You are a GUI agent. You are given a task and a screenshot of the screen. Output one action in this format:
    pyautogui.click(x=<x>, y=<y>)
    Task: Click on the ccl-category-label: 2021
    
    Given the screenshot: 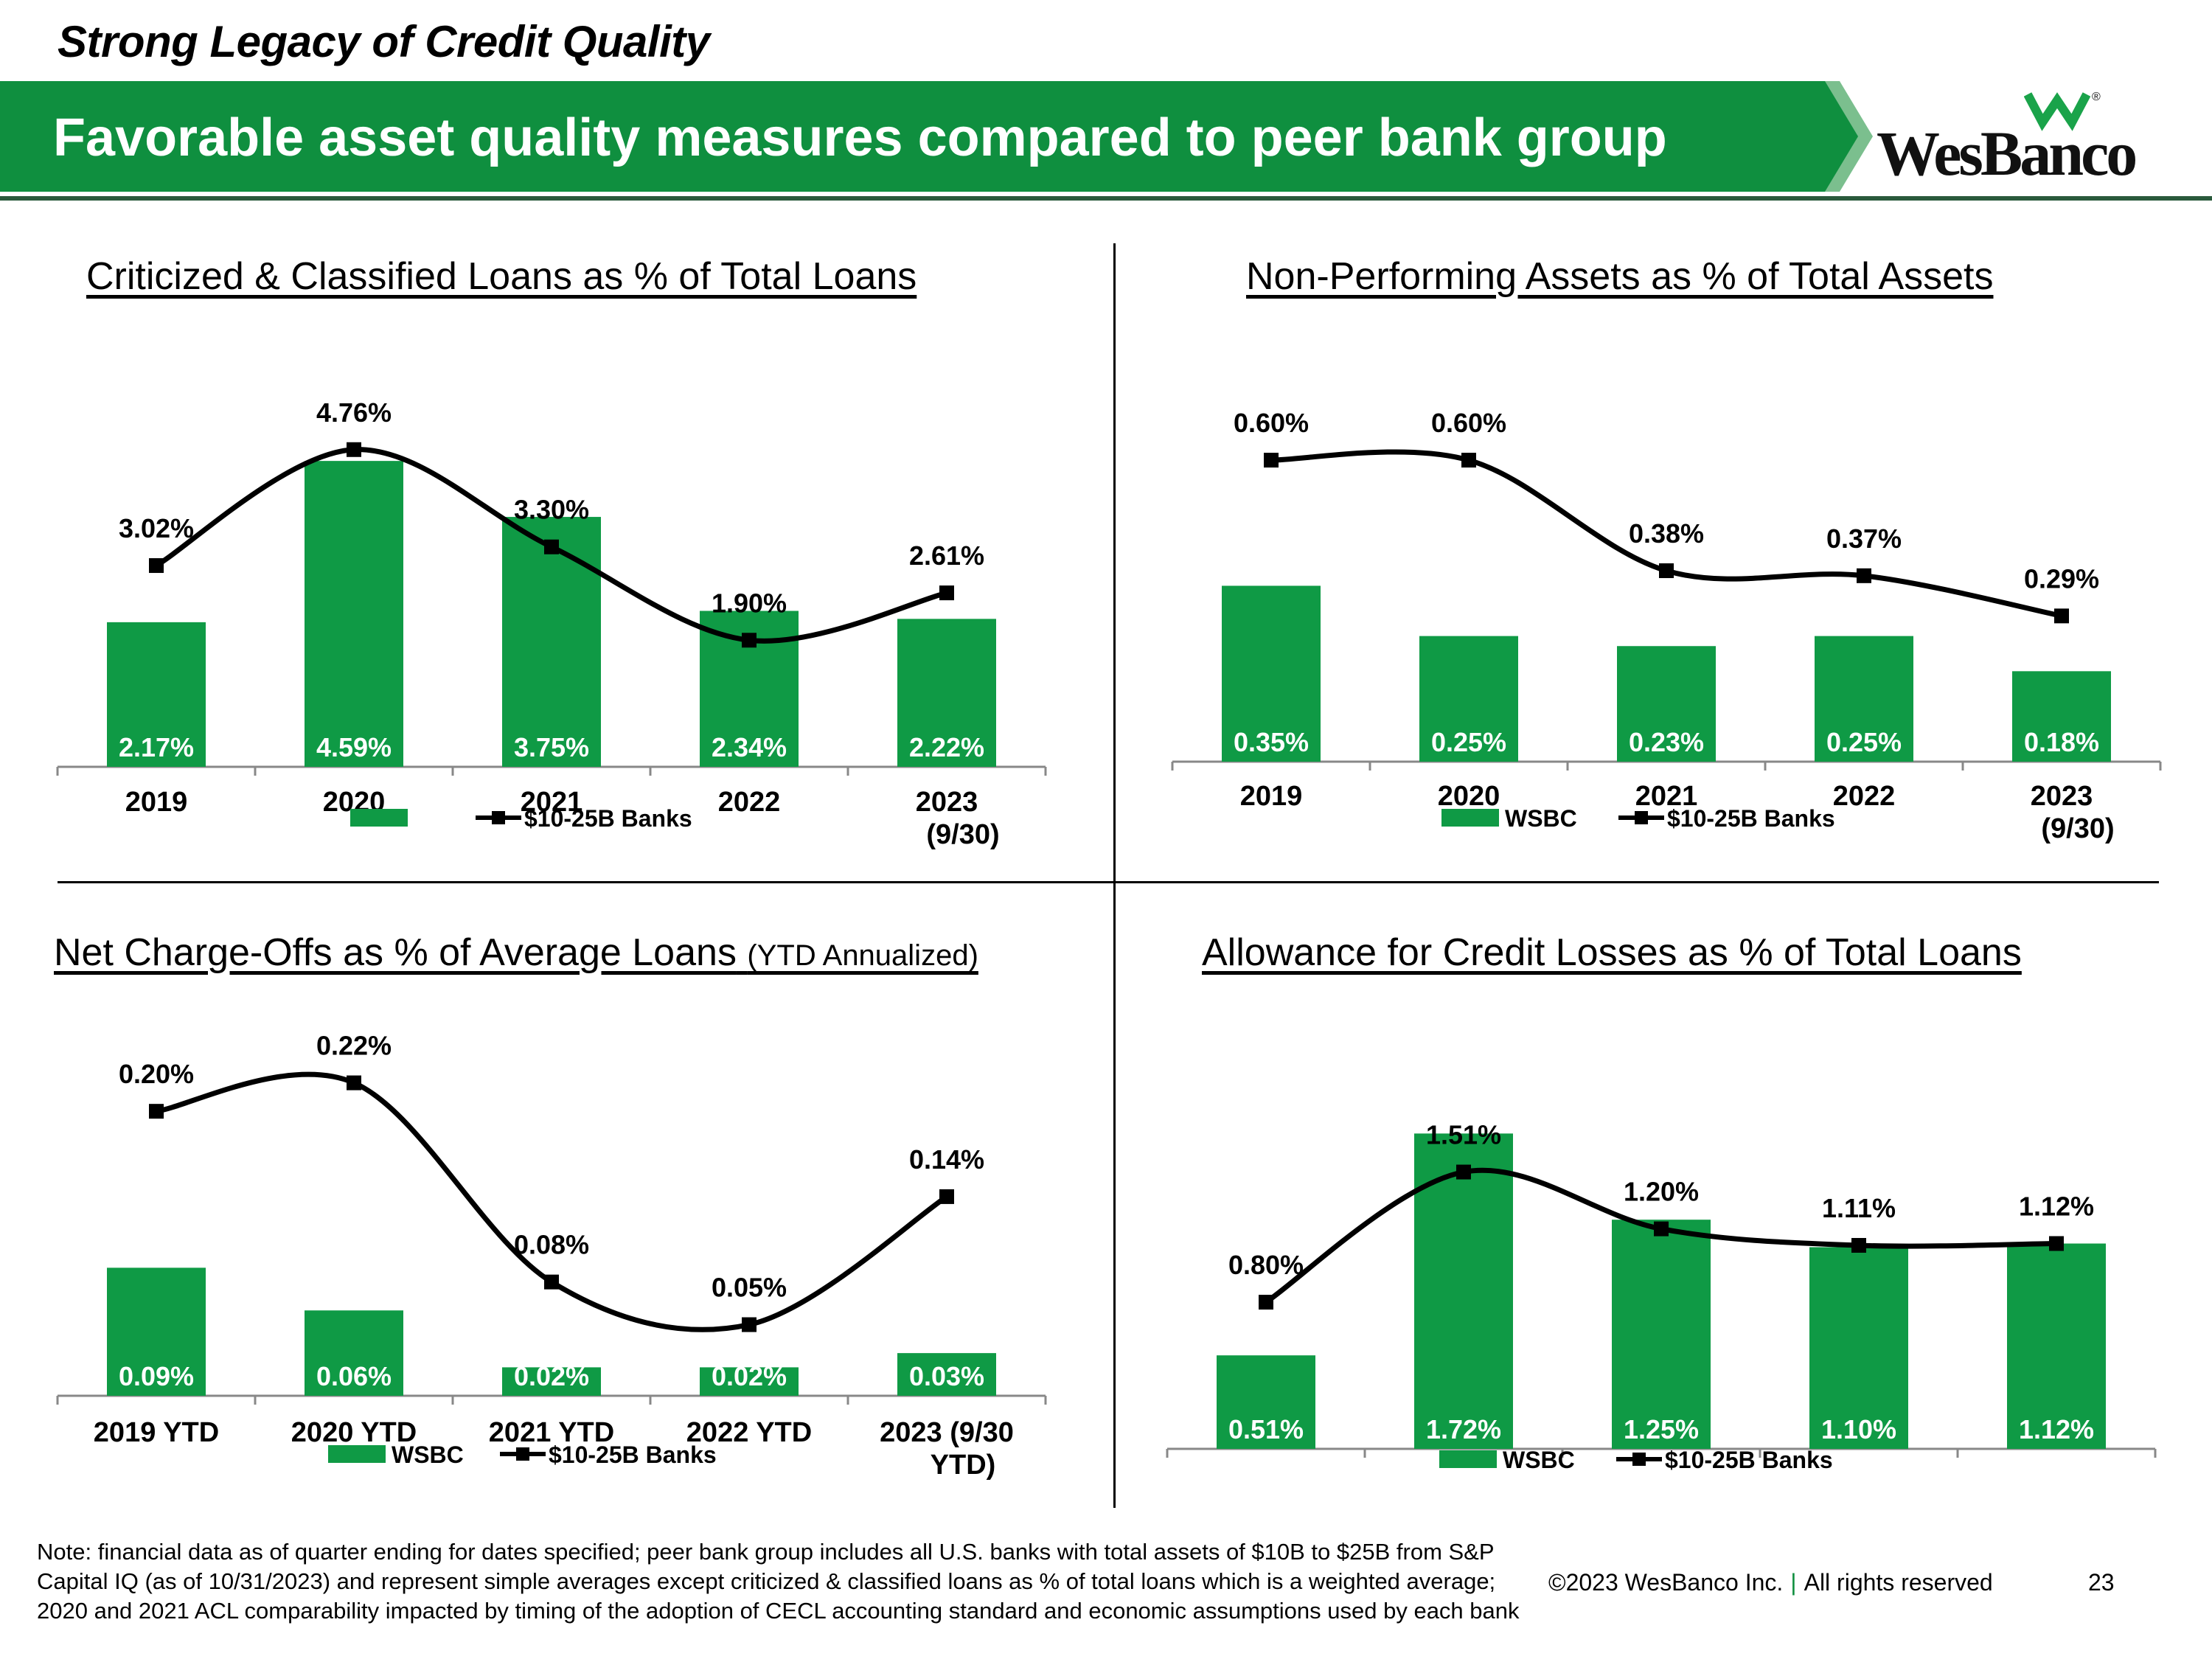 What is the action you would take?
    pyautogui.click(x=552, y=802)
    